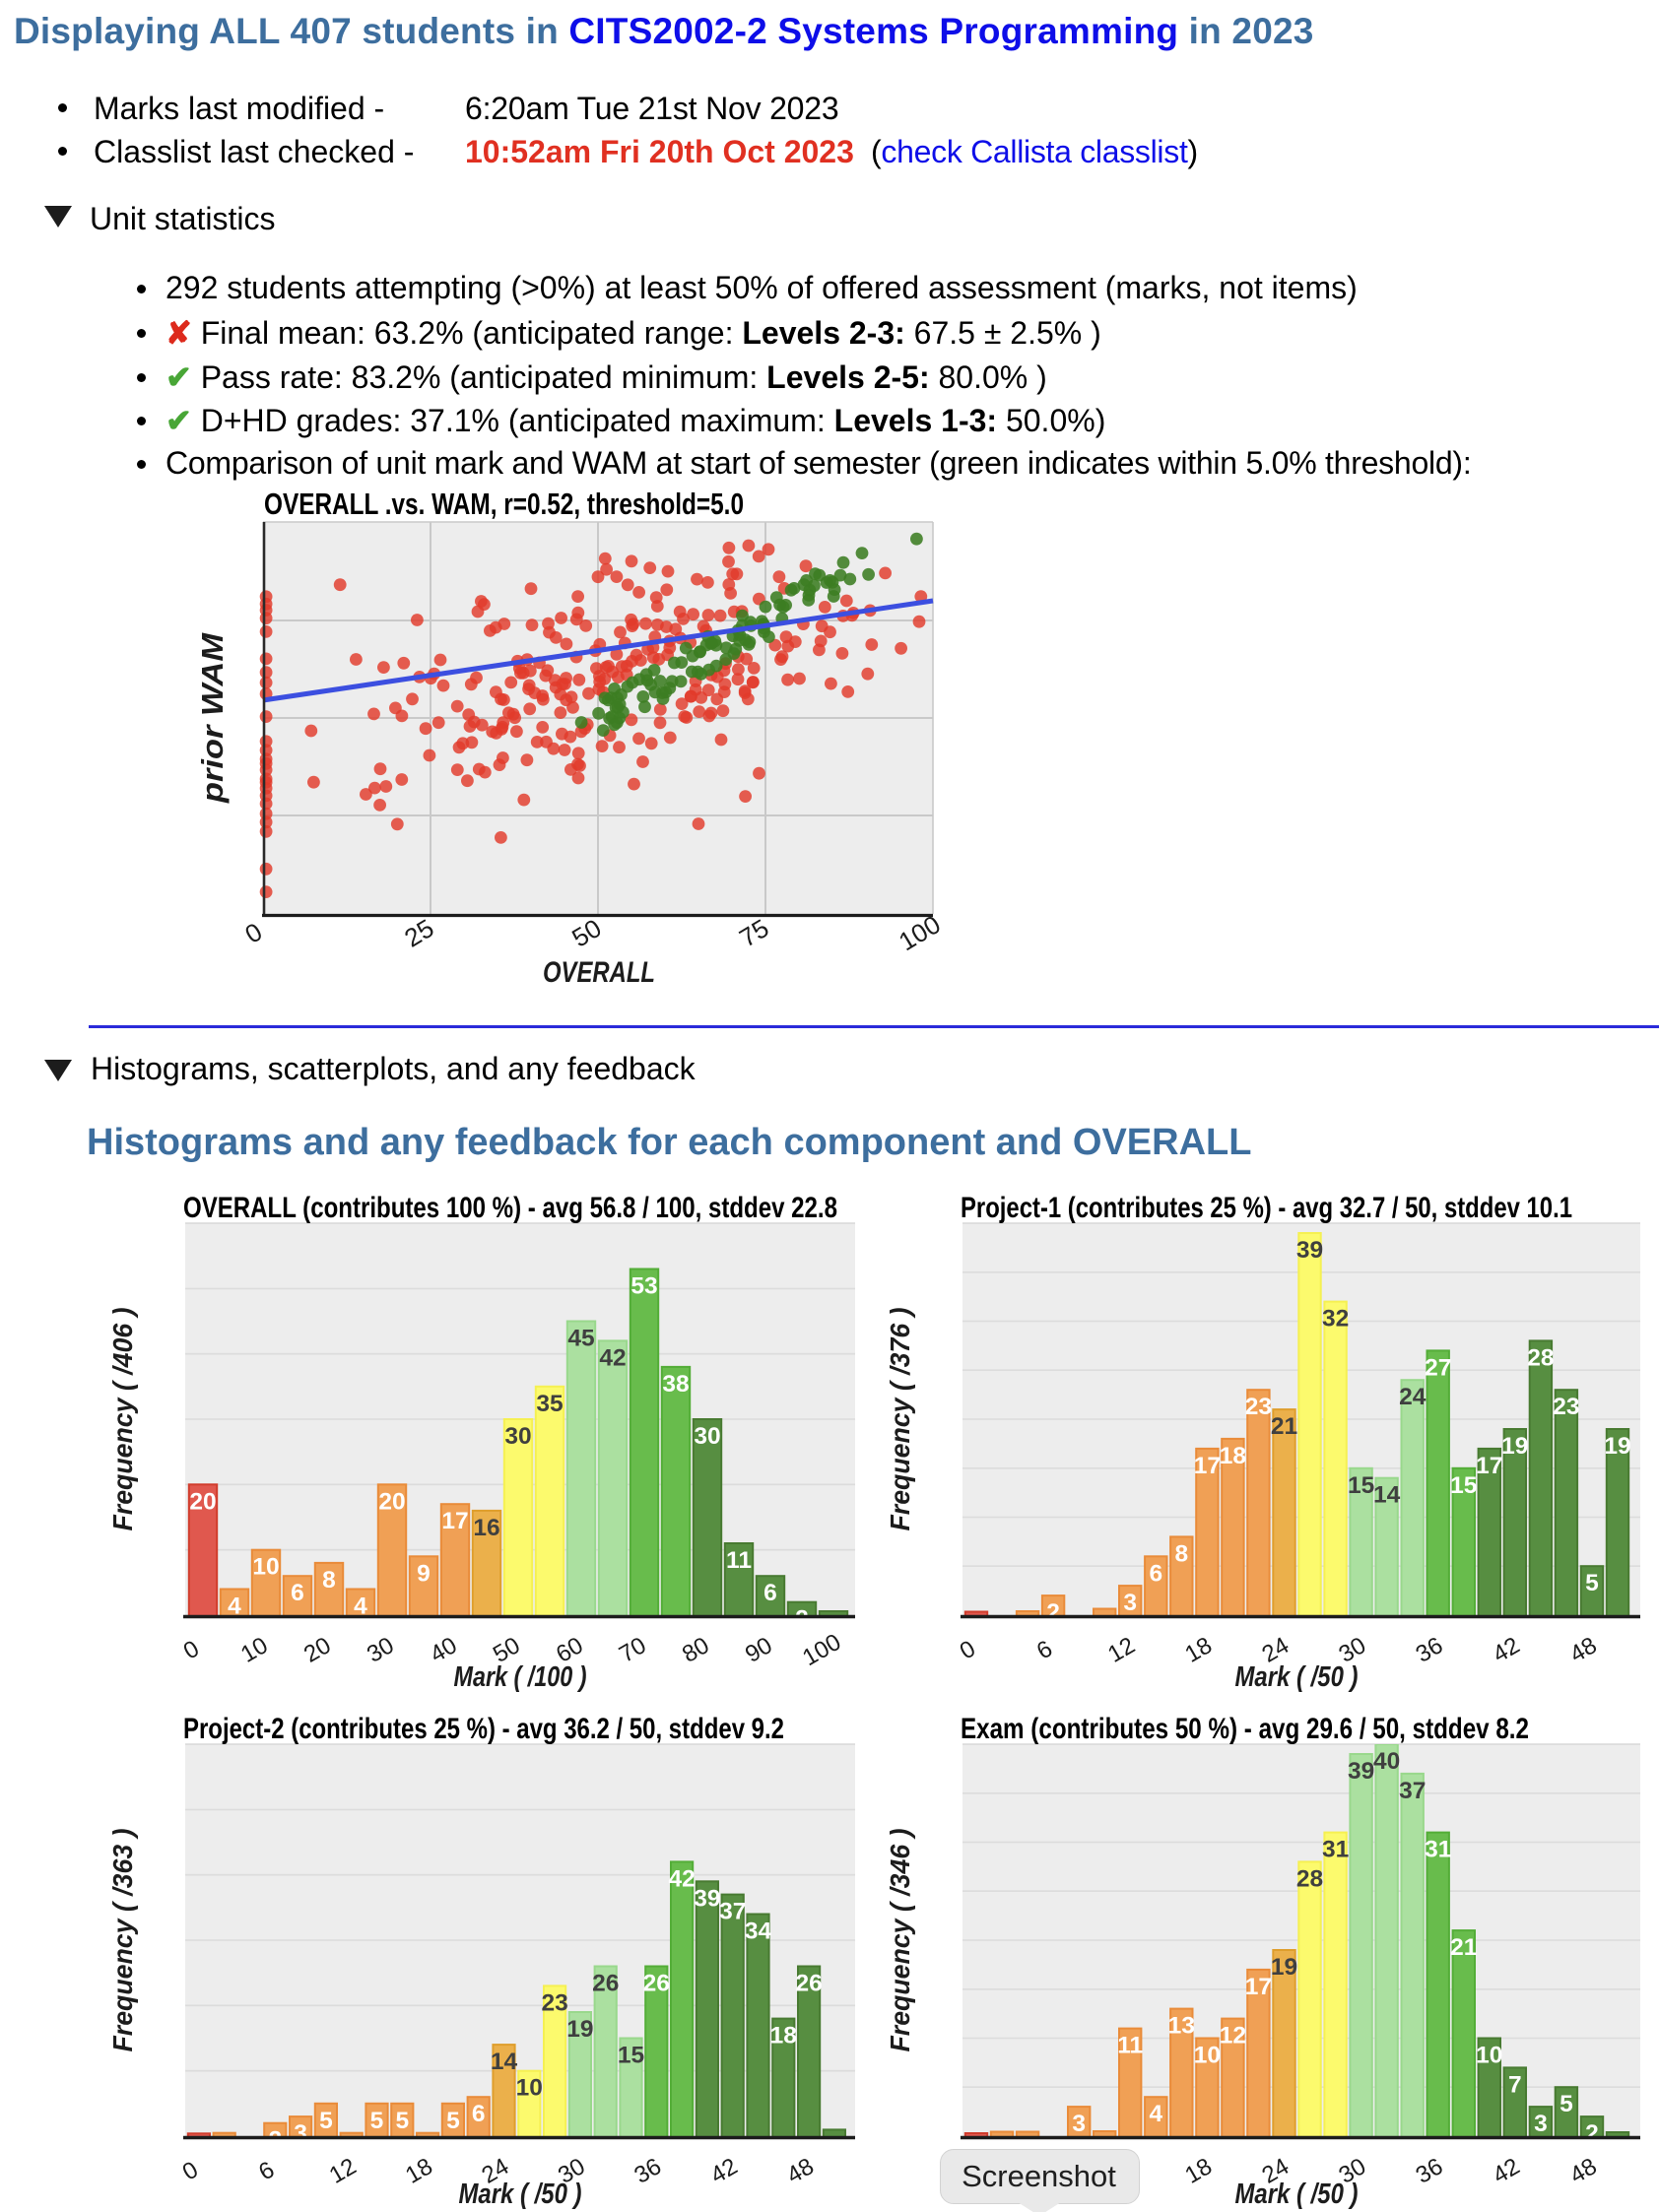 The width and height of the screenshot is (1659, 2212). I want to click on svg-text: Frequency ( /376 ), so click(900, 1419).